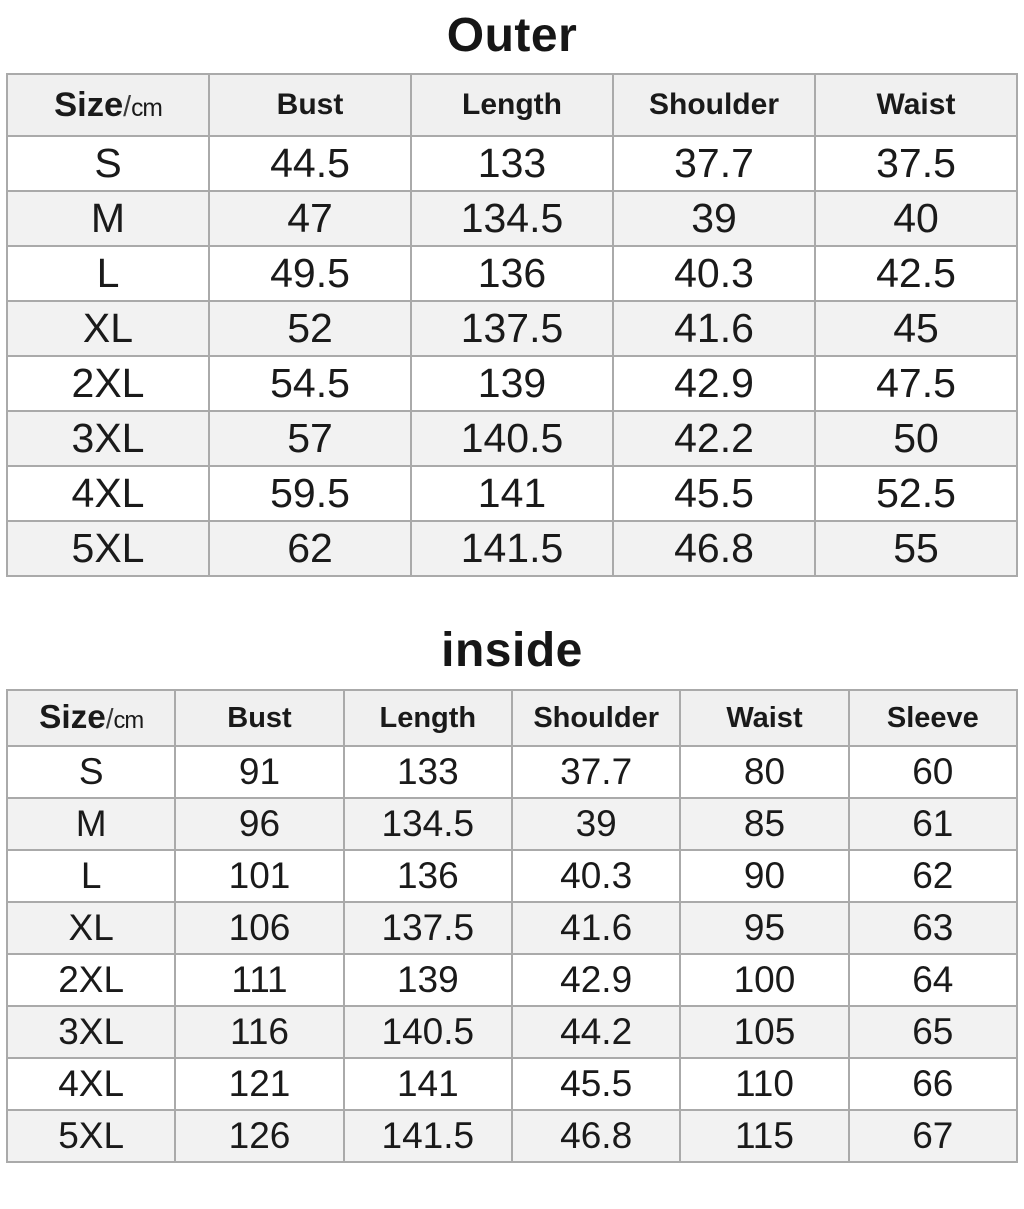 The image size is (1024, 1209). I want to click on value-cell: 95, so click(764, 928).